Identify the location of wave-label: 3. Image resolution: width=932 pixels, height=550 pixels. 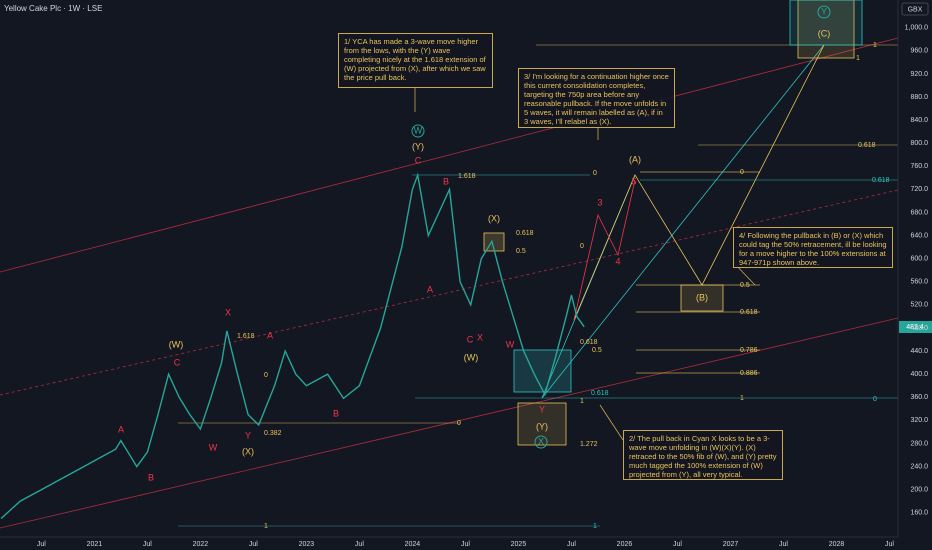
(599, 202).